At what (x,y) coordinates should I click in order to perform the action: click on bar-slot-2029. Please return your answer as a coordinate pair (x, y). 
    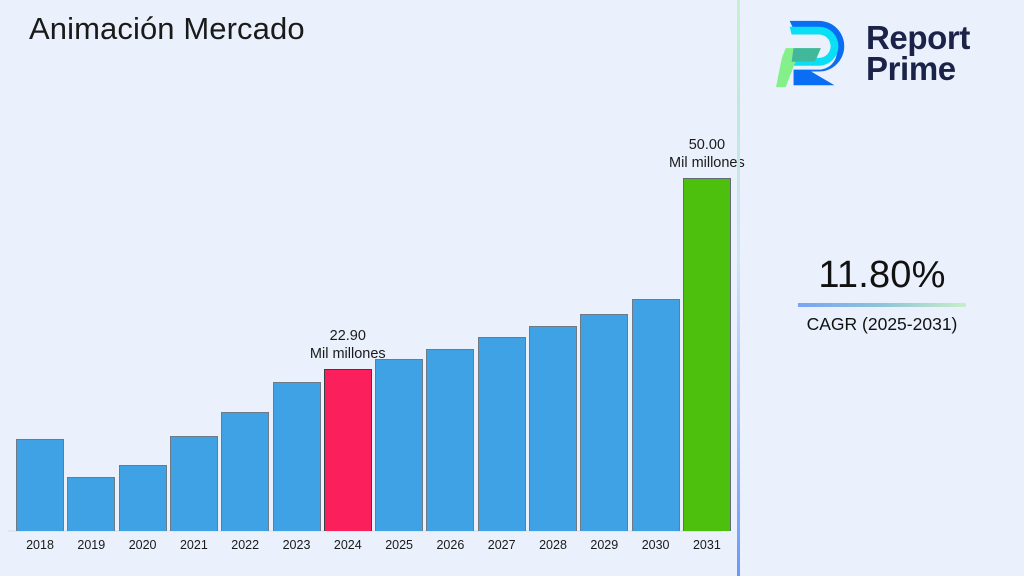
    Looking at the image, I should click on (604, 265).